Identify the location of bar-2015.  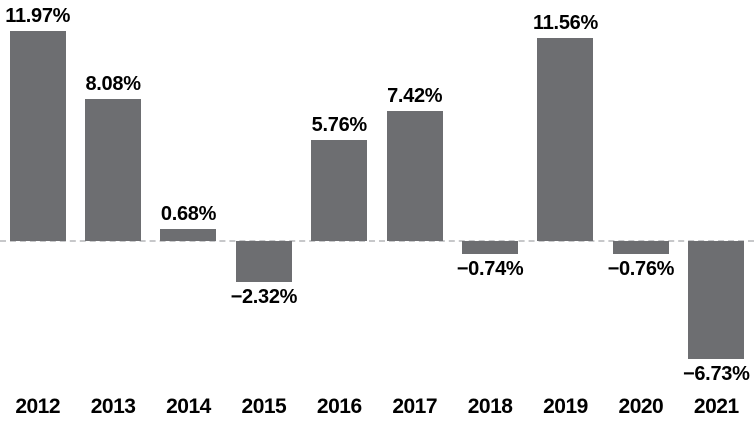
(263, 261).